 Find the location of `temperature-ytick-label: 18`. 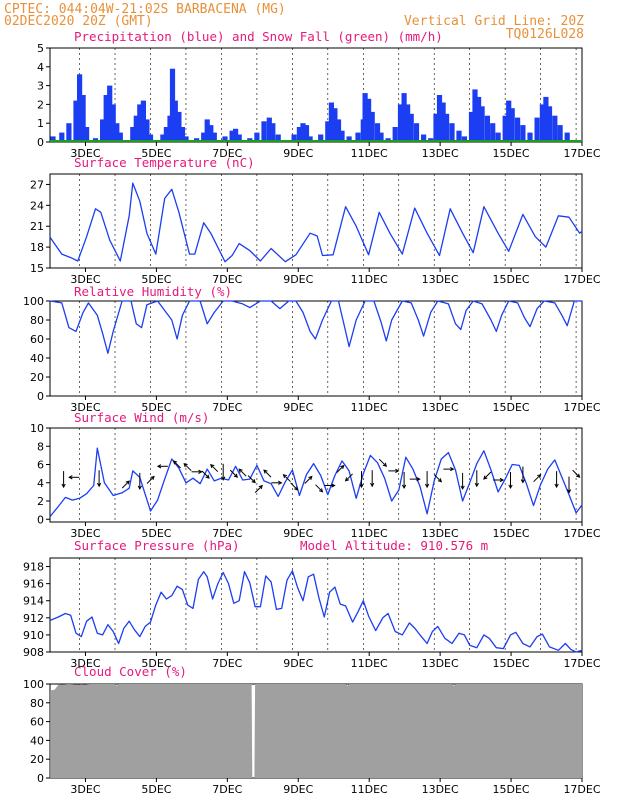

temperature-ytick-label: 18 is located at coordinates (37, 247).